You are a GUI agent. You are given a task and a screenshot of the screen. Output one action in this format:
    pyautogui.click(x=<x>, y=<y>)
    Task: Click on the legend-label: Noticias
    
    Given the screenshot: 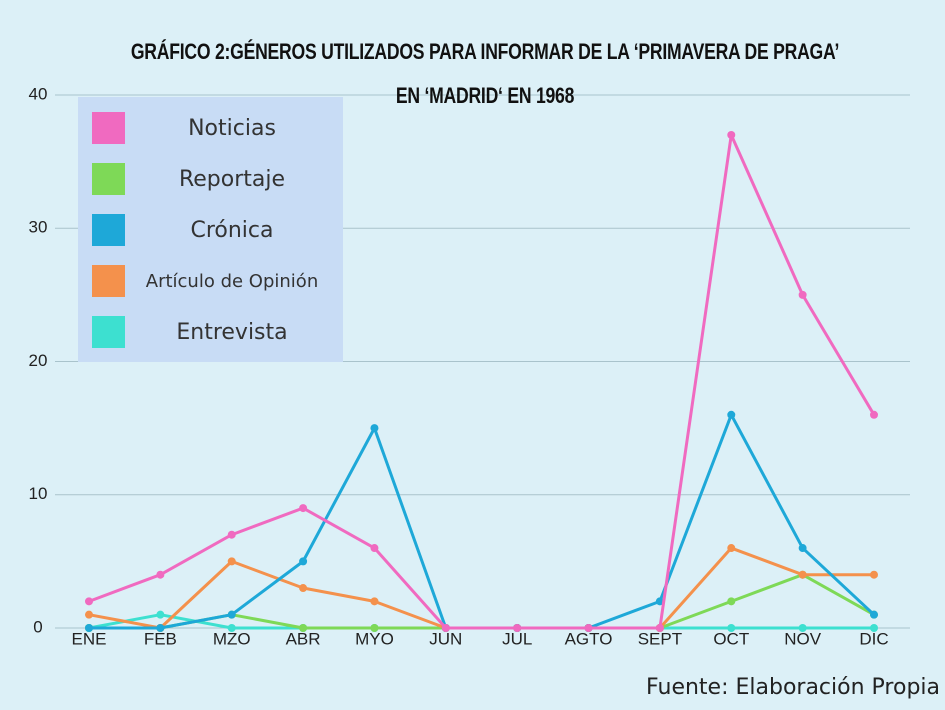 What is the action you would take?
    pyautogui.click(x=232, y=128)
    